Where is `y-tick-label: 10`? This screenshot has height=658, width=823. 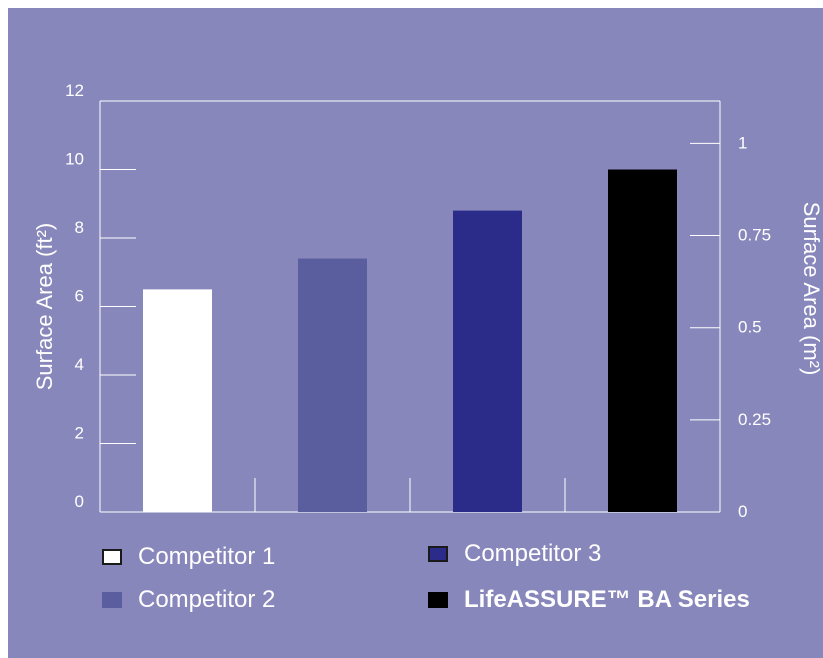 y-tick-label: 10 is located at coordinates (74, 159).